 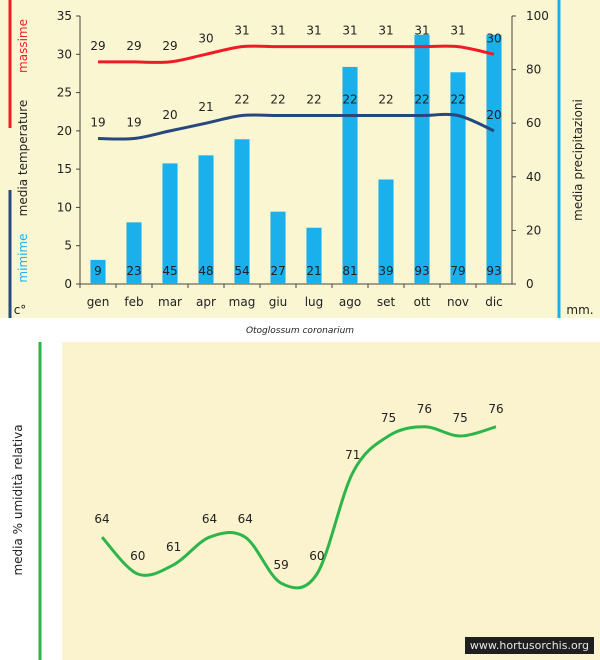 What do you see at coordinates (64, 16) in the screenshot?
I see `left-tick-label: 35` at bounding box center [64, 16].